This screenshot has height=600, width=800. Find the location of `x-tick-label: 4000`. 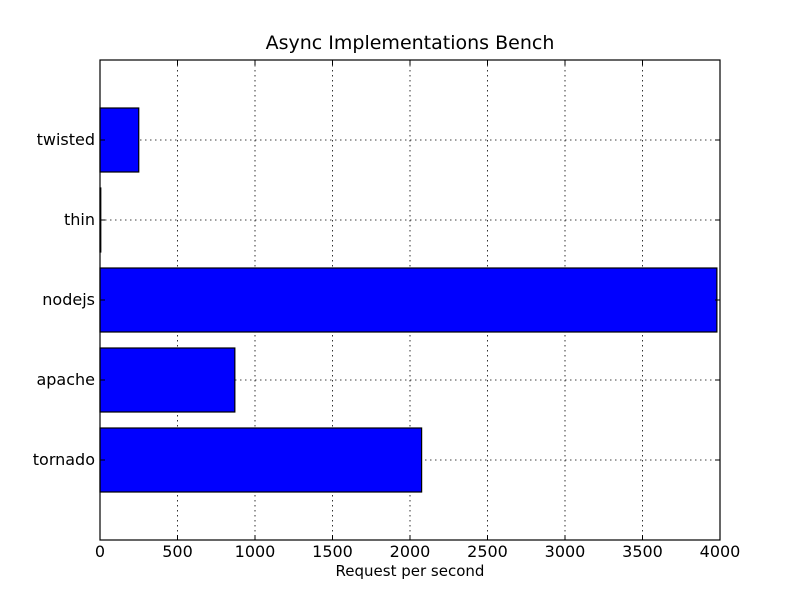

x-tick-label: 4000 is located at coordinates (720, 551).